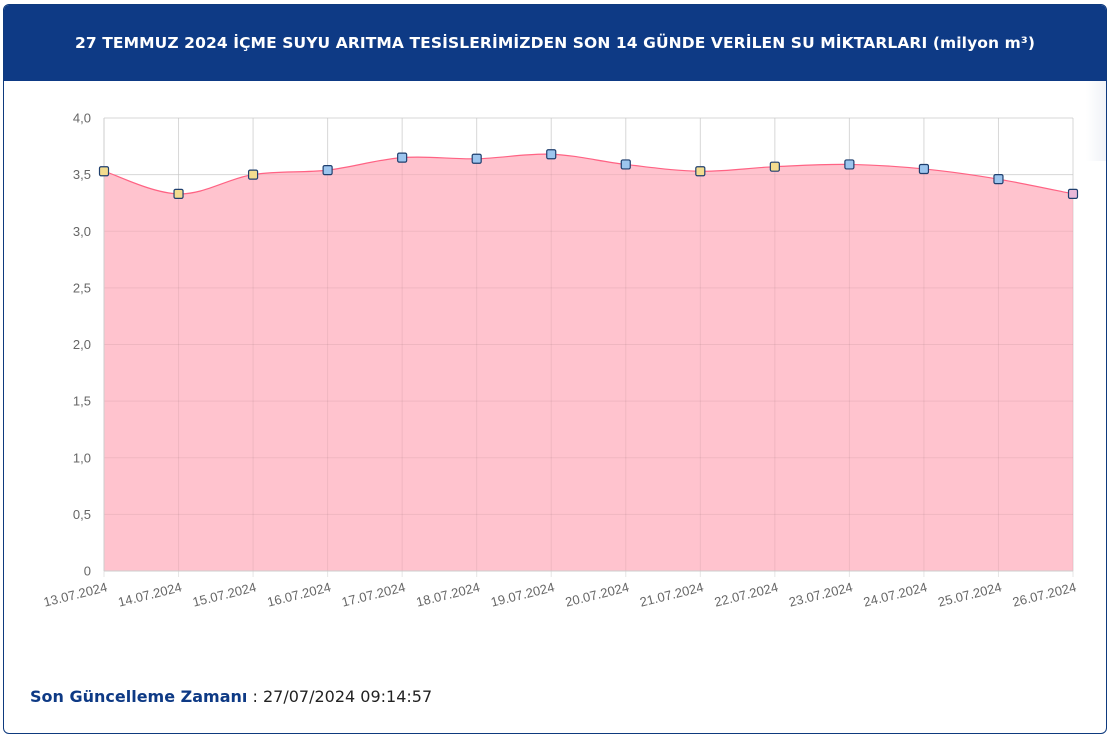 The image size is (1112, 738). I want to click on y-tick-label: 2,0, so click(82, 344).